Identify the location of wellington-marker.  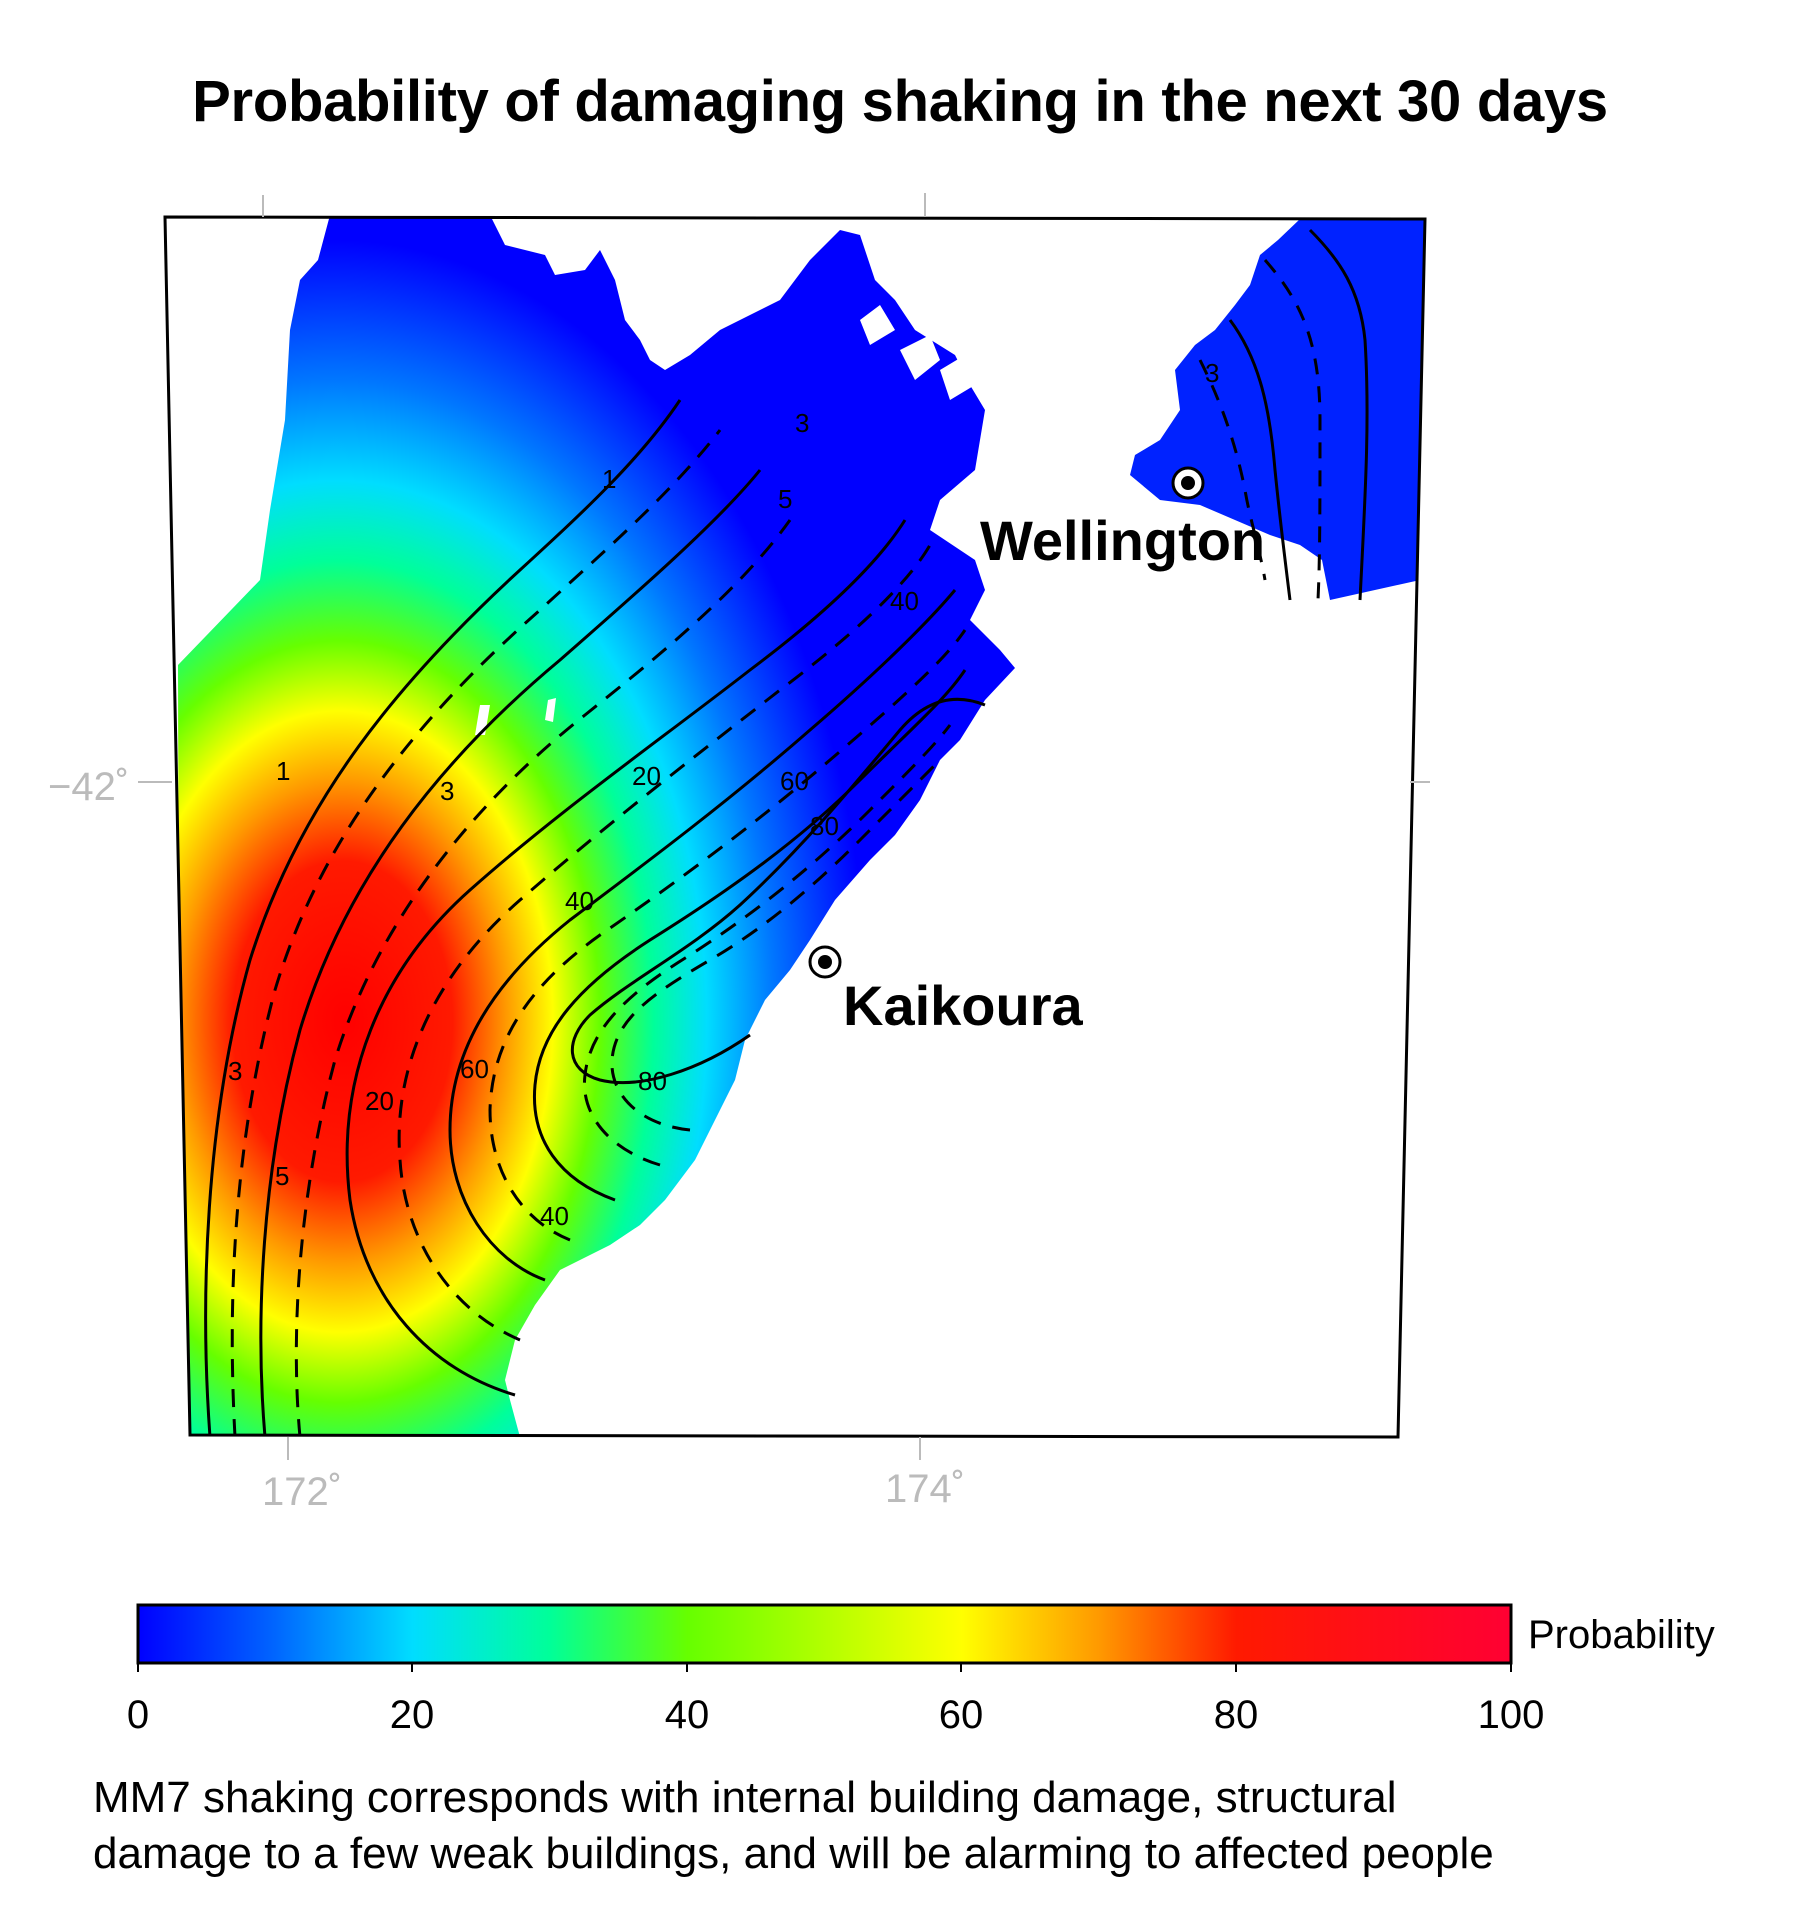
(1188, 483).